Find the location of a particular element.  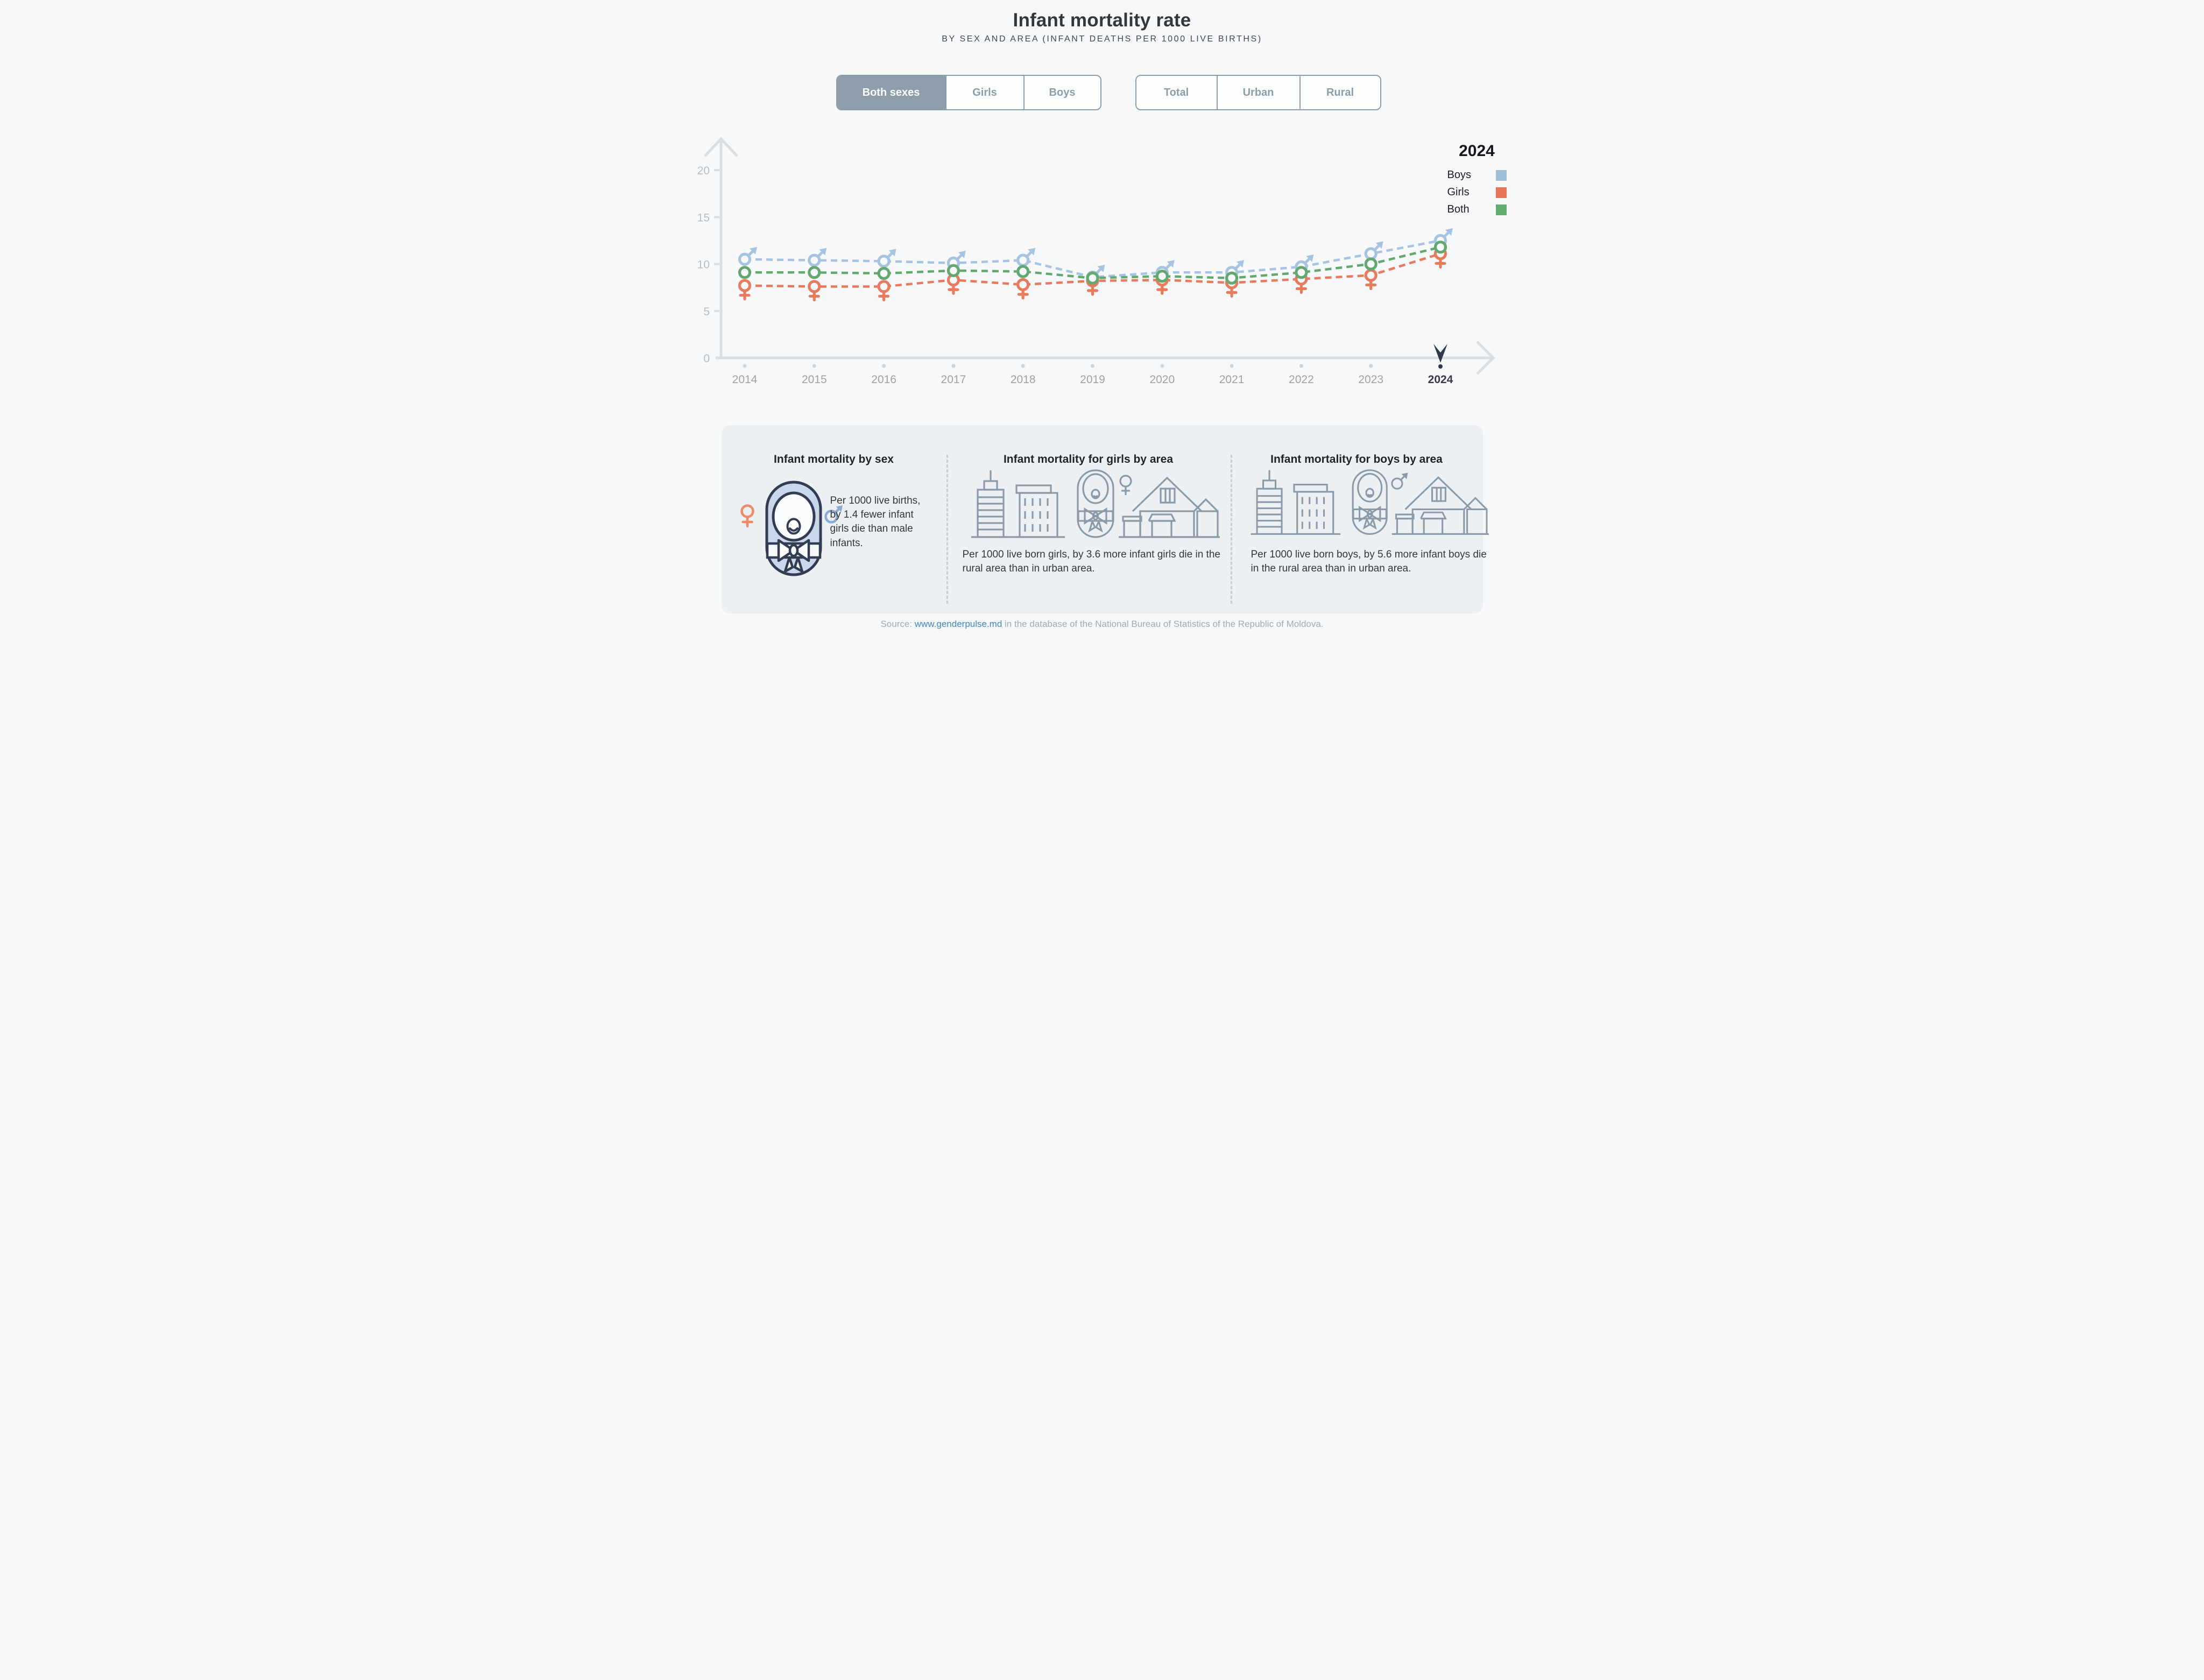

svg-text: 2016 is located at coordinates (883, 380).